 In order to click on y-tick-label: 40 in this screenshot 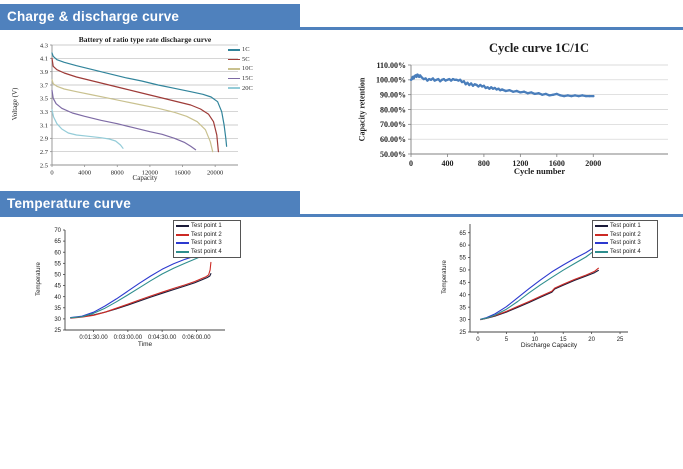, I will do `click(462, 296)`.